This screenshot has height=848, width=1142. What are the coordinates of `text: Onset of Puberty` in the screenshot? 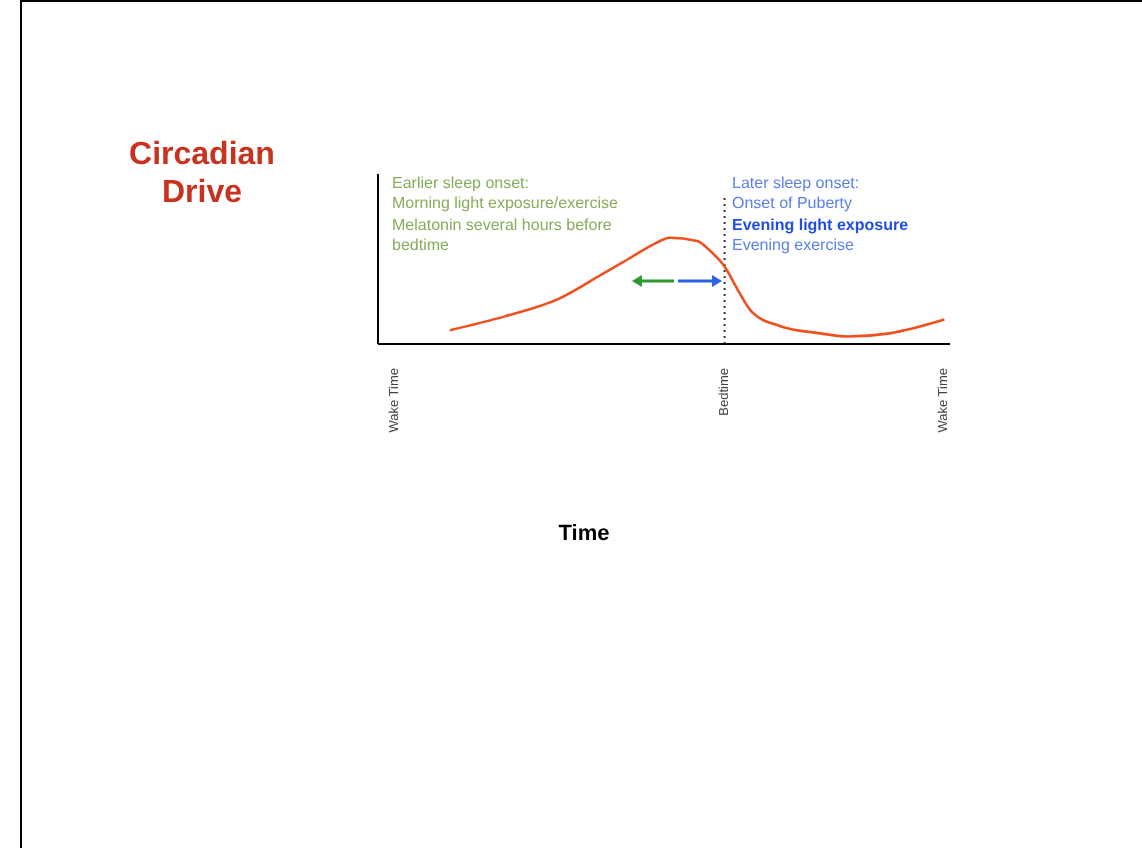 It's located at (793, 205).